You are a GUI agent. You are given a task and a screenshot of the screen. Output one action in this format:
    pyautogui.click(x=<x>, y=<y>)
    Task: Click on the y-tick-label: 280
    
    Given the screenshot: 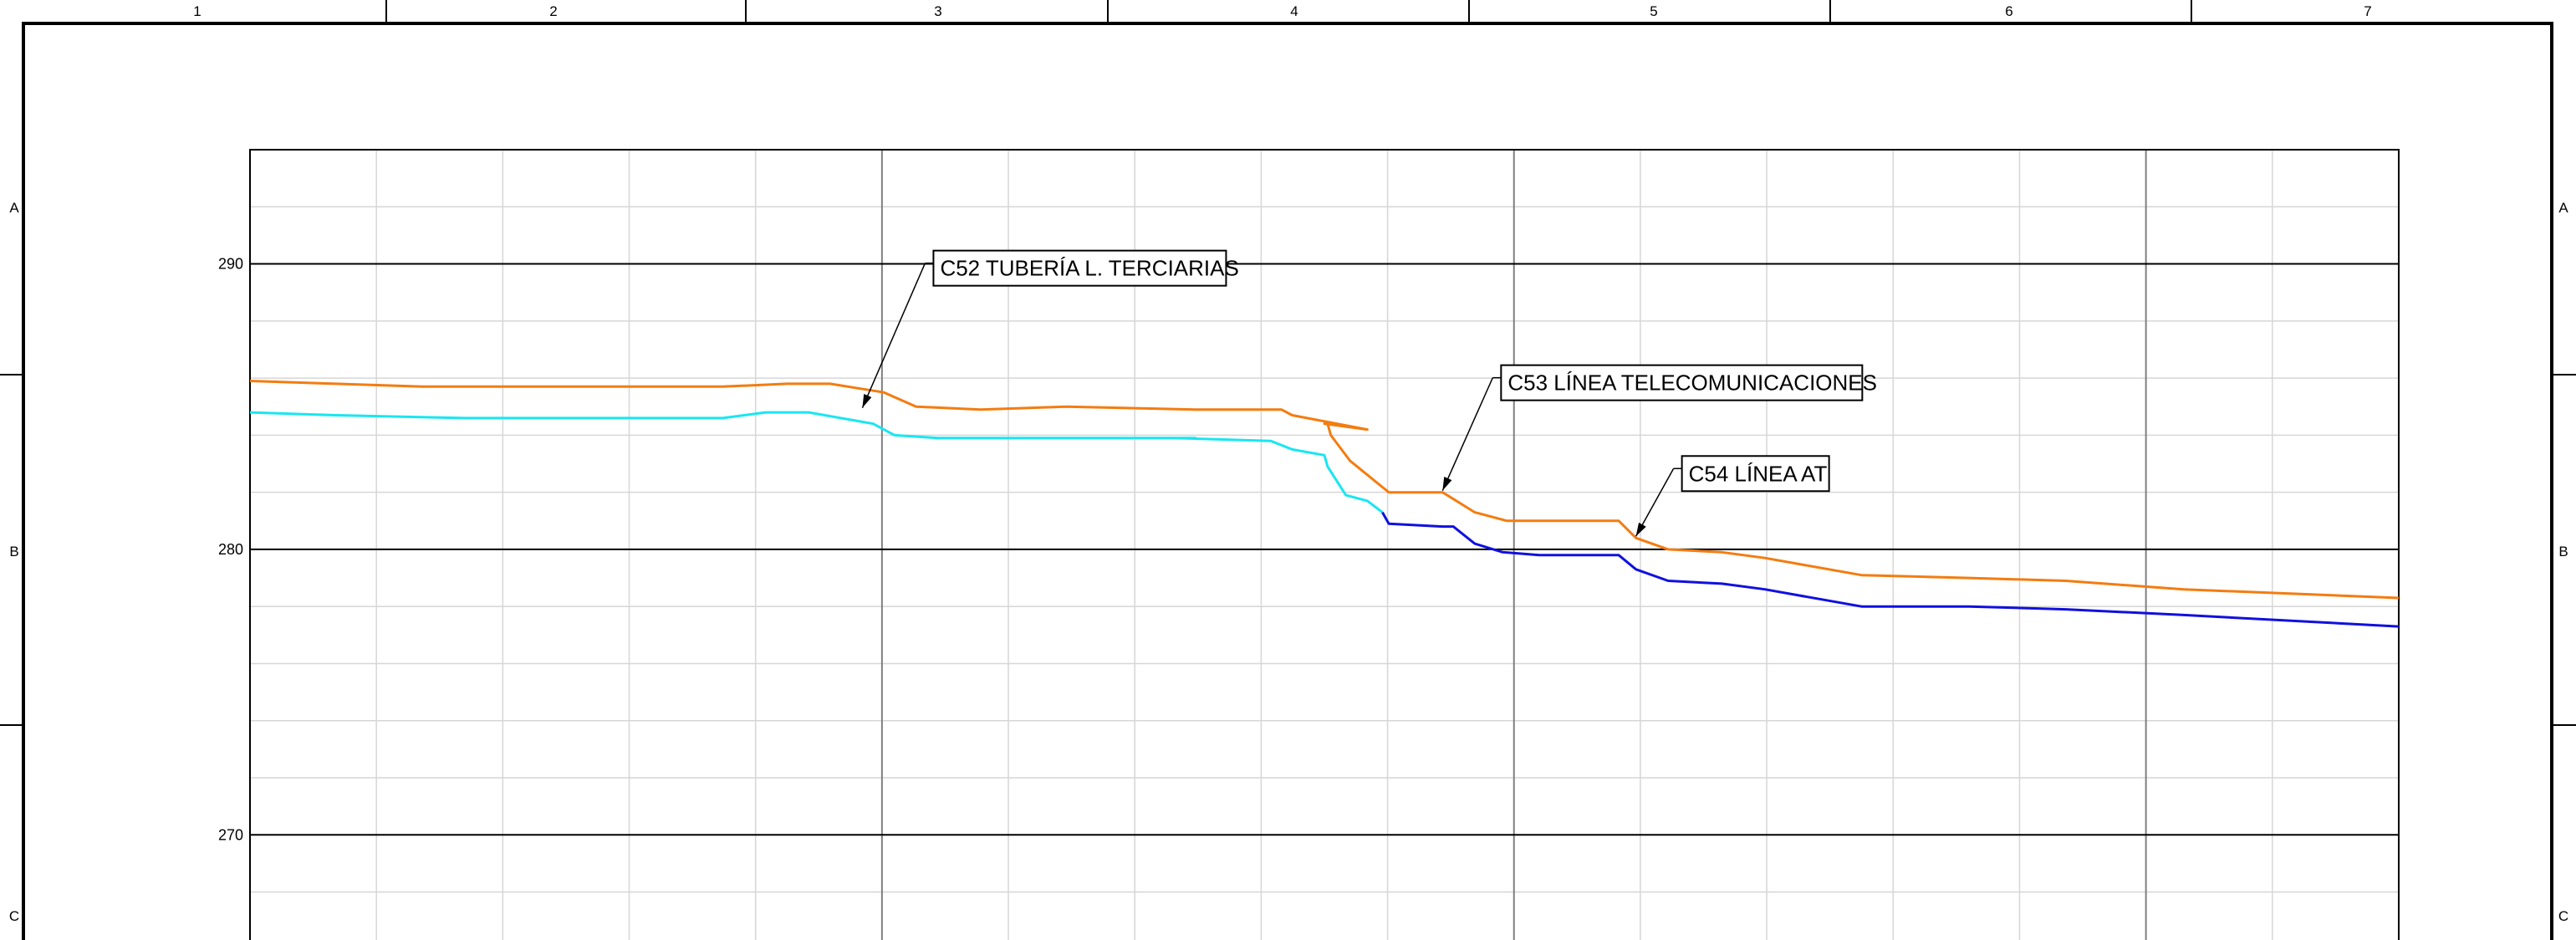 What is the action you would take?
    pyautogui.click(x=231, y=549)
    